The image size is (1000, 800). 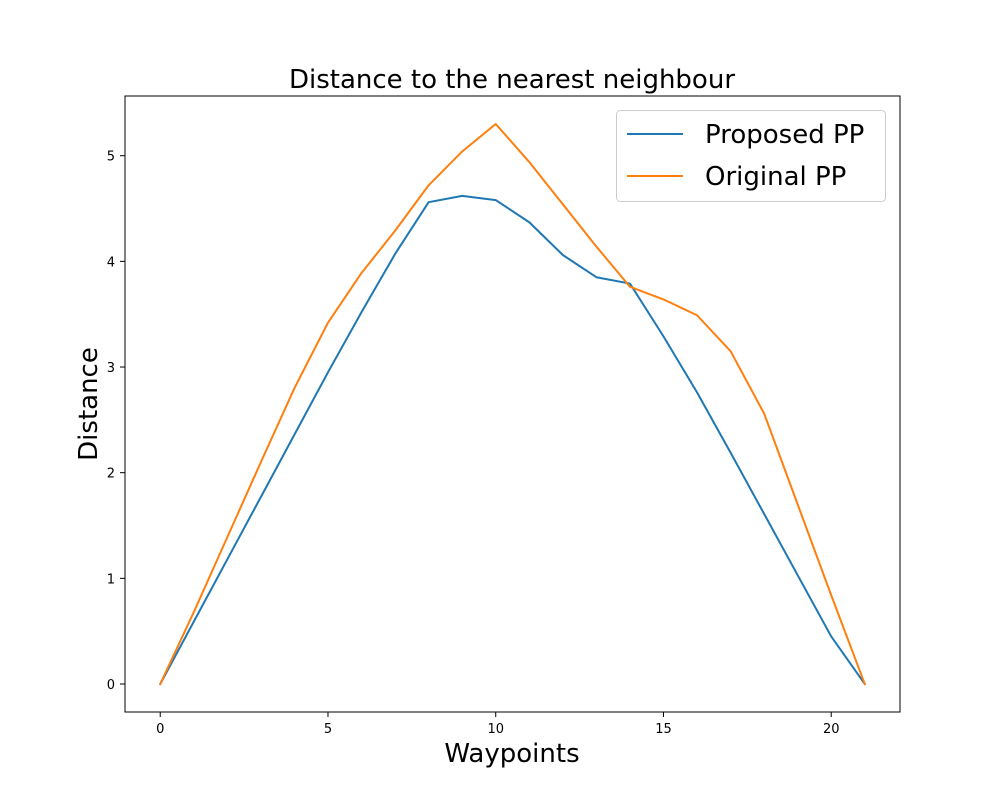 I want to click on y-tick-label: 4, so click(x=111, y=262).